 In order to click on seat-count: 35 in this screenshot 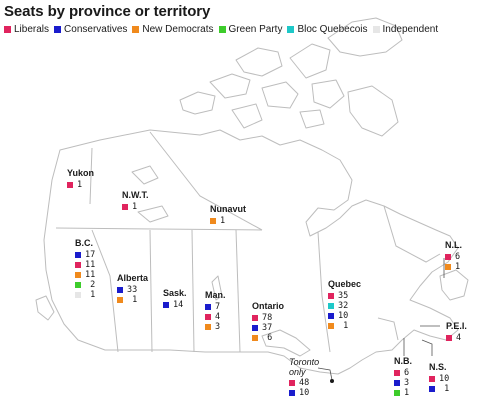, I will do `click(343, 296)`.